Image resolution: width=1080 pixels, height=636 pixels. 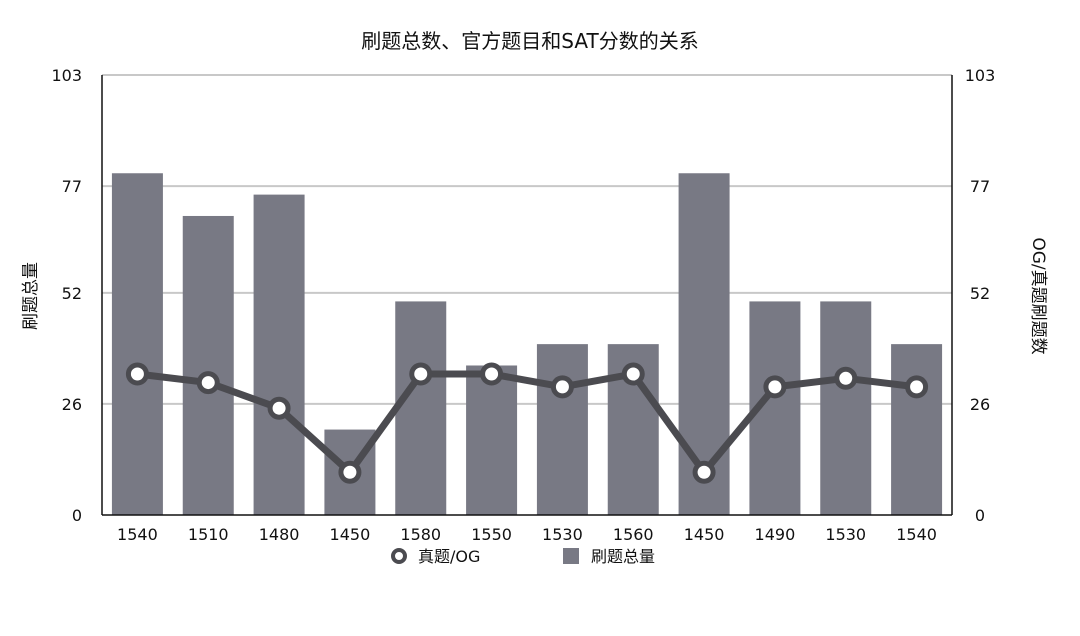 I want to click on y-tick-label-left: 103, so click(x=66, y=75).